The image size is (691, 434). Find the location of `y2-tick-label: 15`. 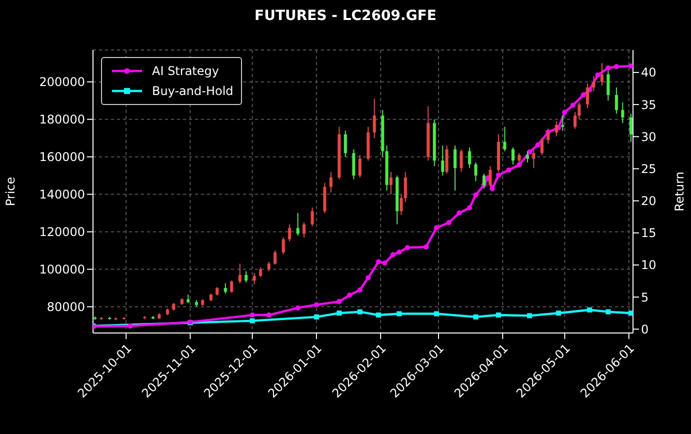

y2-tick-label: 15 is located at coordinates (648, 233).